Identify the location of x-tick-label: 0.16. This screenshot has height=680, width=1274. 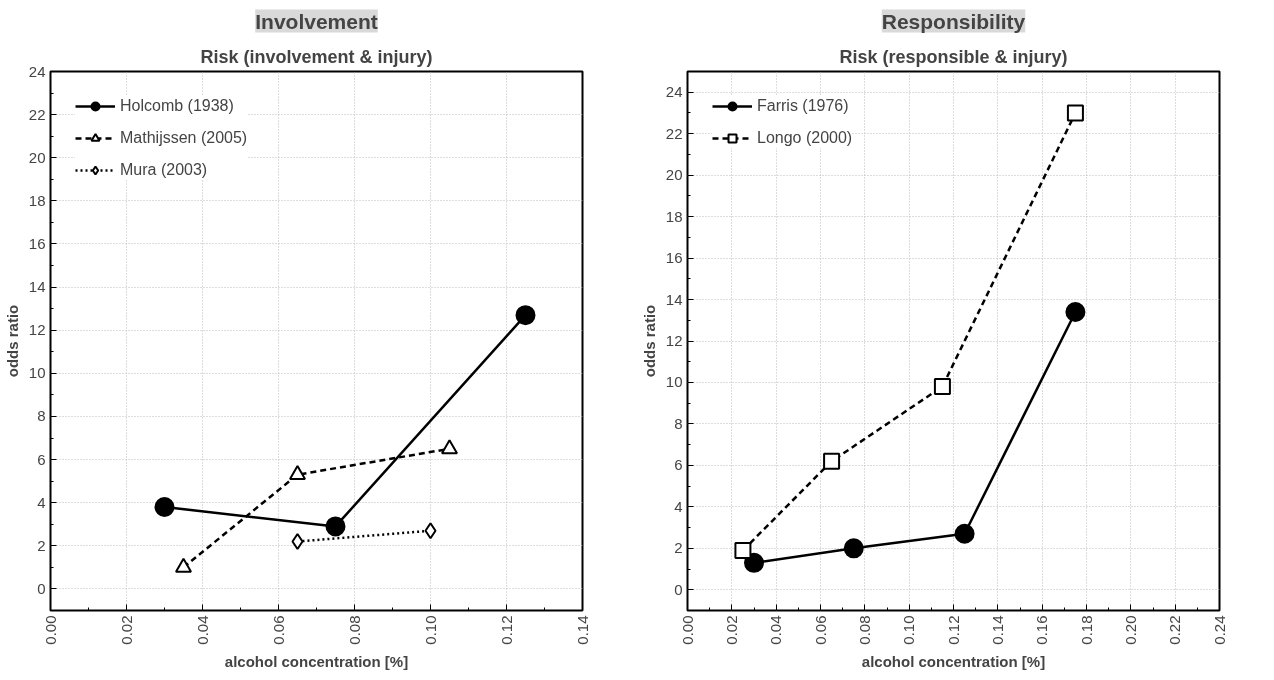
(1042, 630).